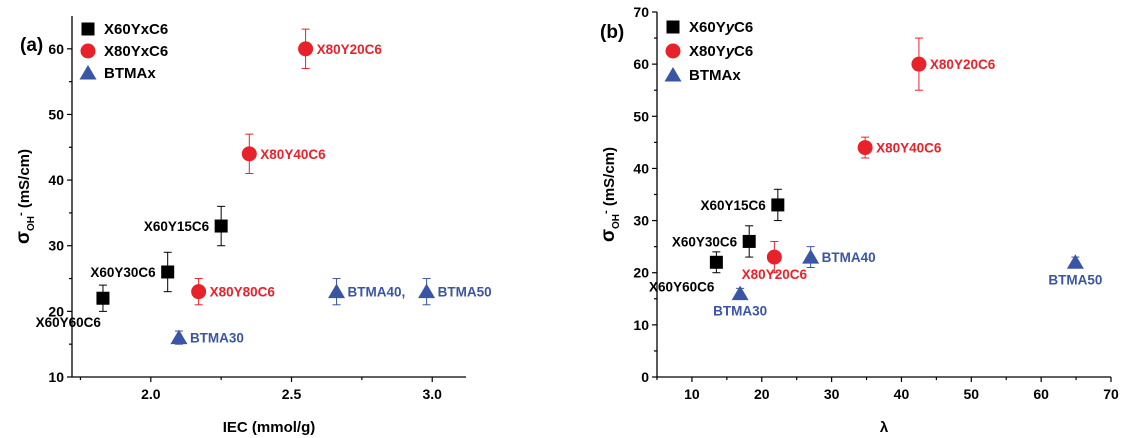 The height and width of the screenshot is (438, 1121). Describe the element at coordinates (721, 51) in the screenshot. I see `legend-label: X80YyC6` at that location.